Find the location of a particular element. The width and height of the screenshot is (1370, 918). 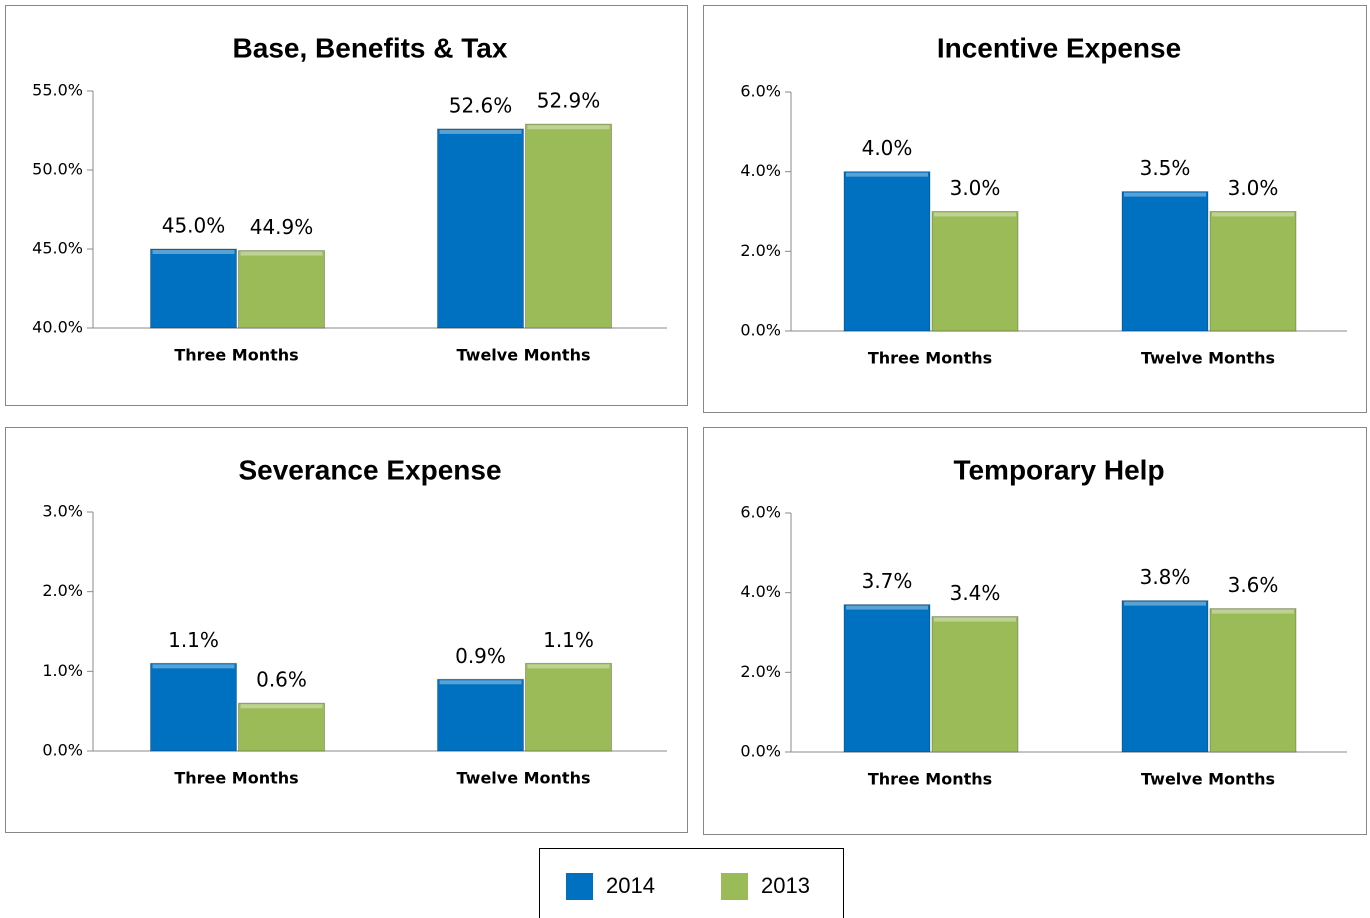

legend-label: 2014 is located at coordinates (630, 885).